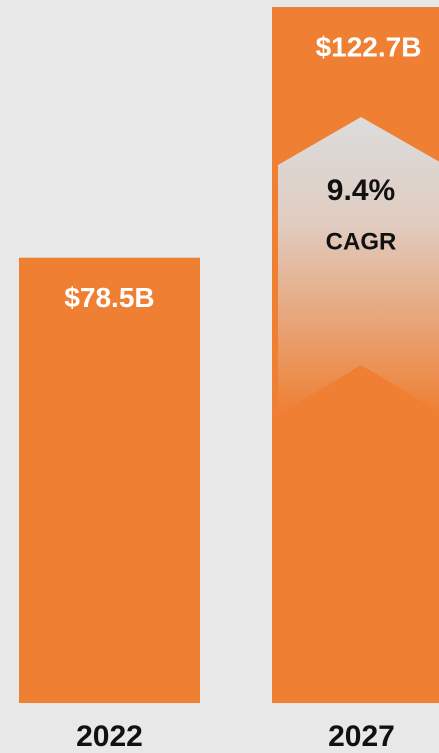 This screenshot has width=439, height=753. I want to click on x-tick-label: 2022, so click(109, 736).